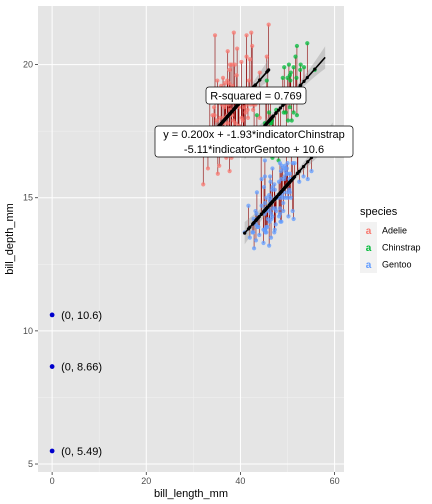 The width and height of the screenshot is (432, 504). What do you see at coordinates (10, 239) in the screenshot?
I see `y-axis-title: bill_depth_mm` at bounding box center [10, 239].